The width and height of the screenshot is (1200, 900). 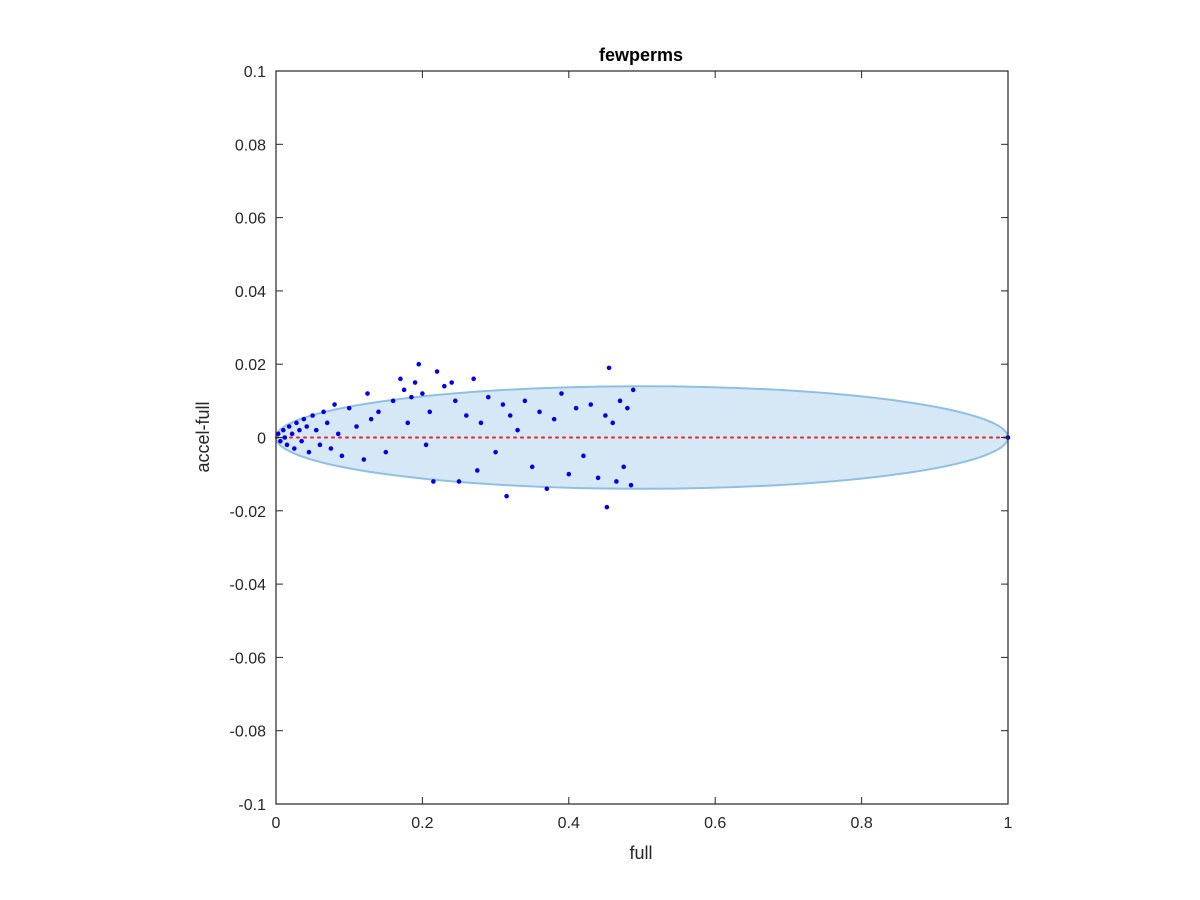 I want to click on y-axis-label: accel-full, so click(x=203, y=436).